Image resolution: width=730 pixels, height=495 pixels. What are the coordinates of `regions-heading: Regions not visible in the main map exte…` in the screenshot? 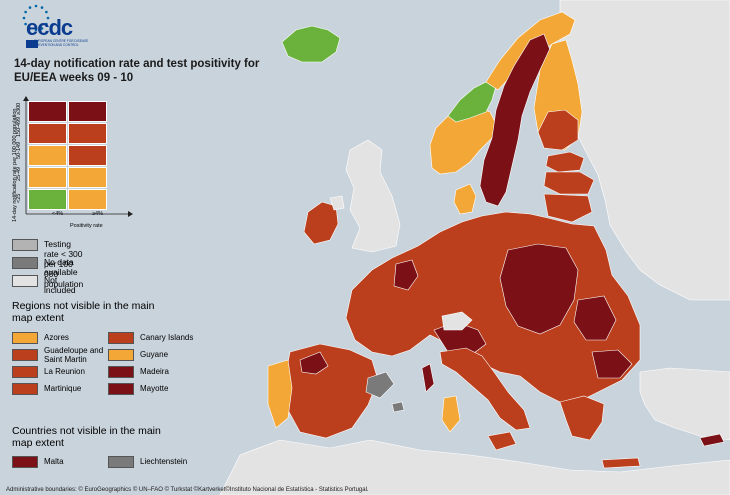 It's located at (83, 312).